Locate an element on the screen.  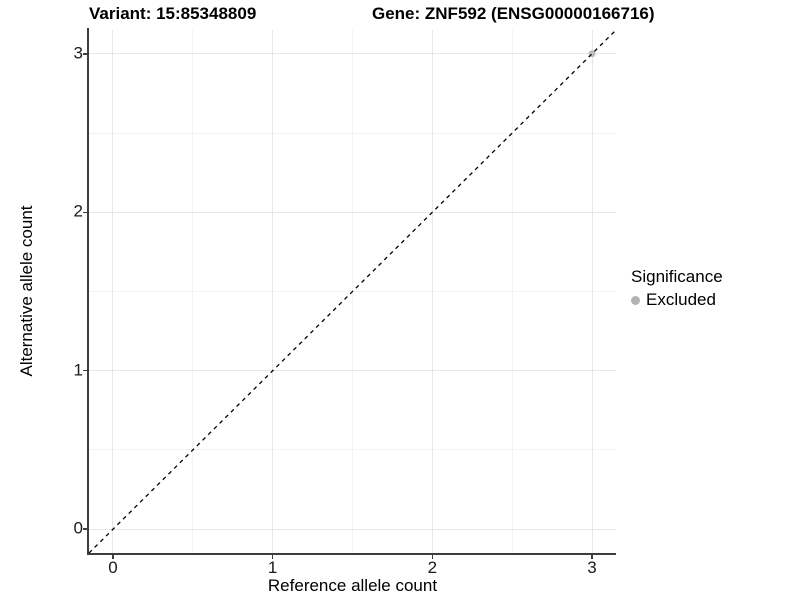
y-tick-label: 3 is located at coordinates (78, 53).